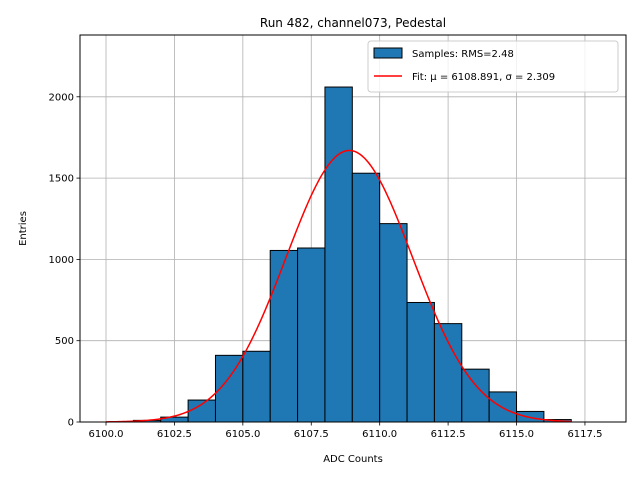 This screenshot has height=480, width=640. What do you see at coordinates (61, 260) in the screenshot?
I see `y-tick-label: 1000` at bounding box center [61, 260].